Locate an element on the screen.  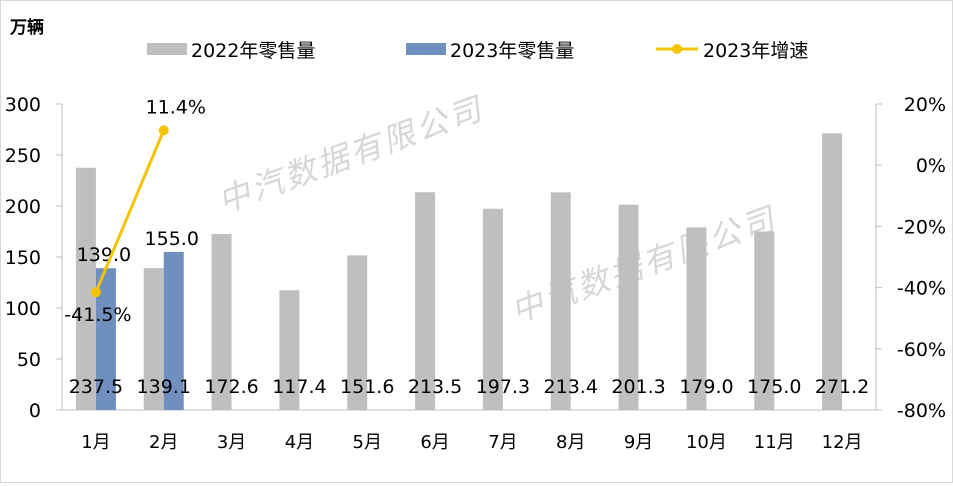
growth-line is located at coordinates (130, 211).